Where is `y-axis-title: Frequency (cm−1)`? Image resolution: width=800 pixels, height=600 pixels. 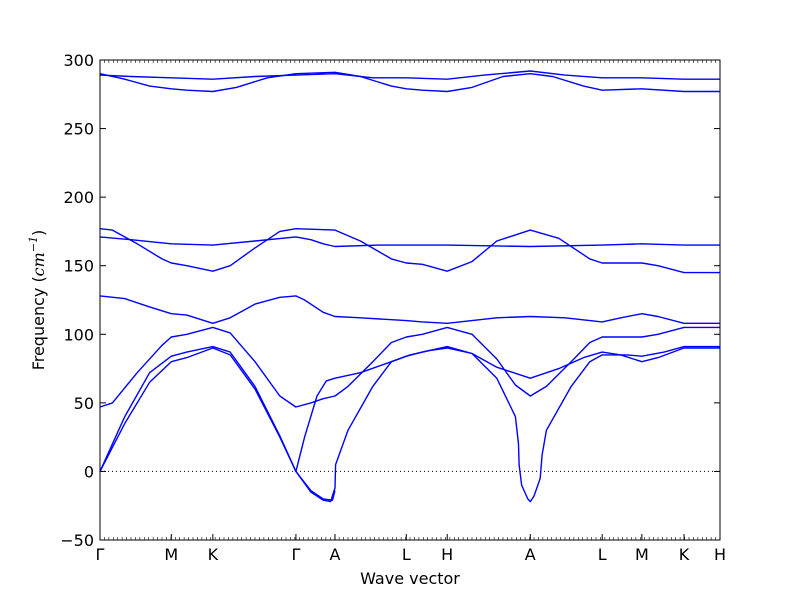
y-axis-title: Frequency (cm−1) is located at coordinates (37, 300).